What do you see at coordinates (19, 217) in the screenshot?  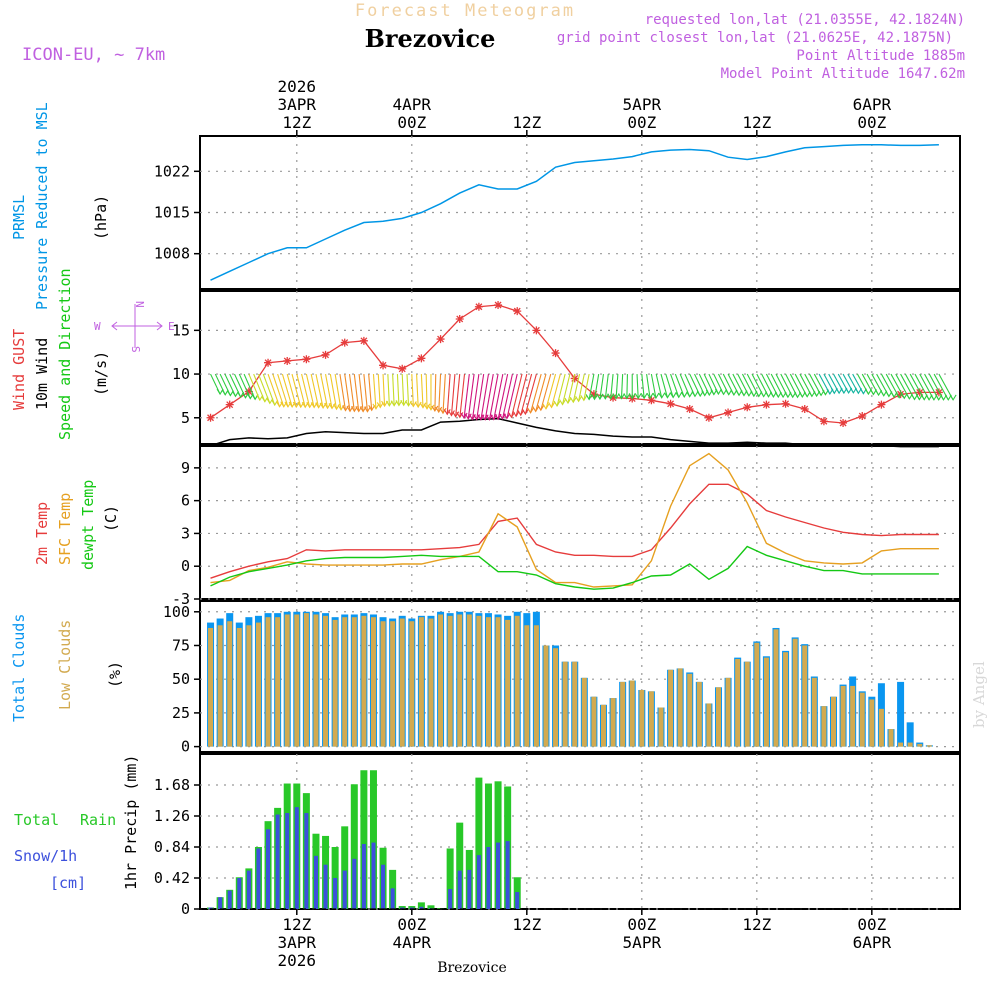 I see `prmsl-title: PRMSL` at bounding box center [19, 217].